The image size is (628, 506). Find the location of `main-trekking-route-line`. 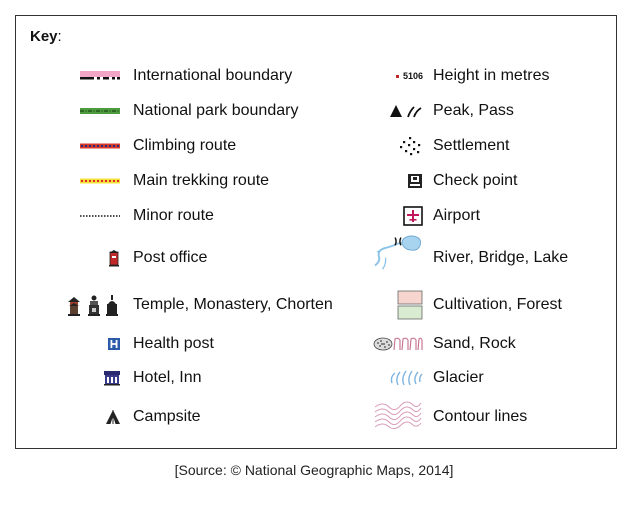

main-trekking-route-line is located at coordinates (76, 181).